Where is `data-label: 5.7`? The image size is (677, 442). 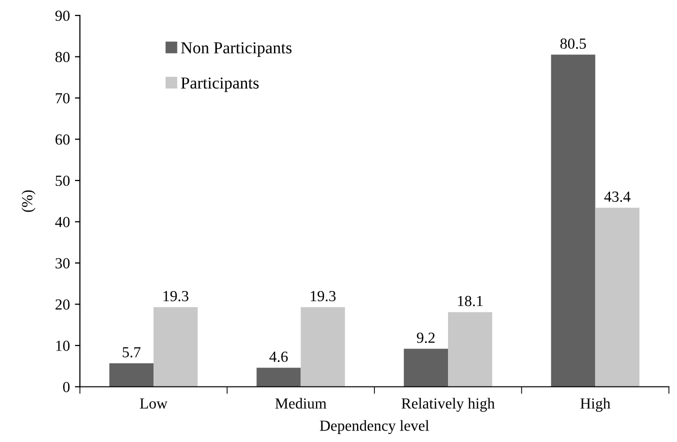 data-label: 5.7 is located at coordinates (131, 352).